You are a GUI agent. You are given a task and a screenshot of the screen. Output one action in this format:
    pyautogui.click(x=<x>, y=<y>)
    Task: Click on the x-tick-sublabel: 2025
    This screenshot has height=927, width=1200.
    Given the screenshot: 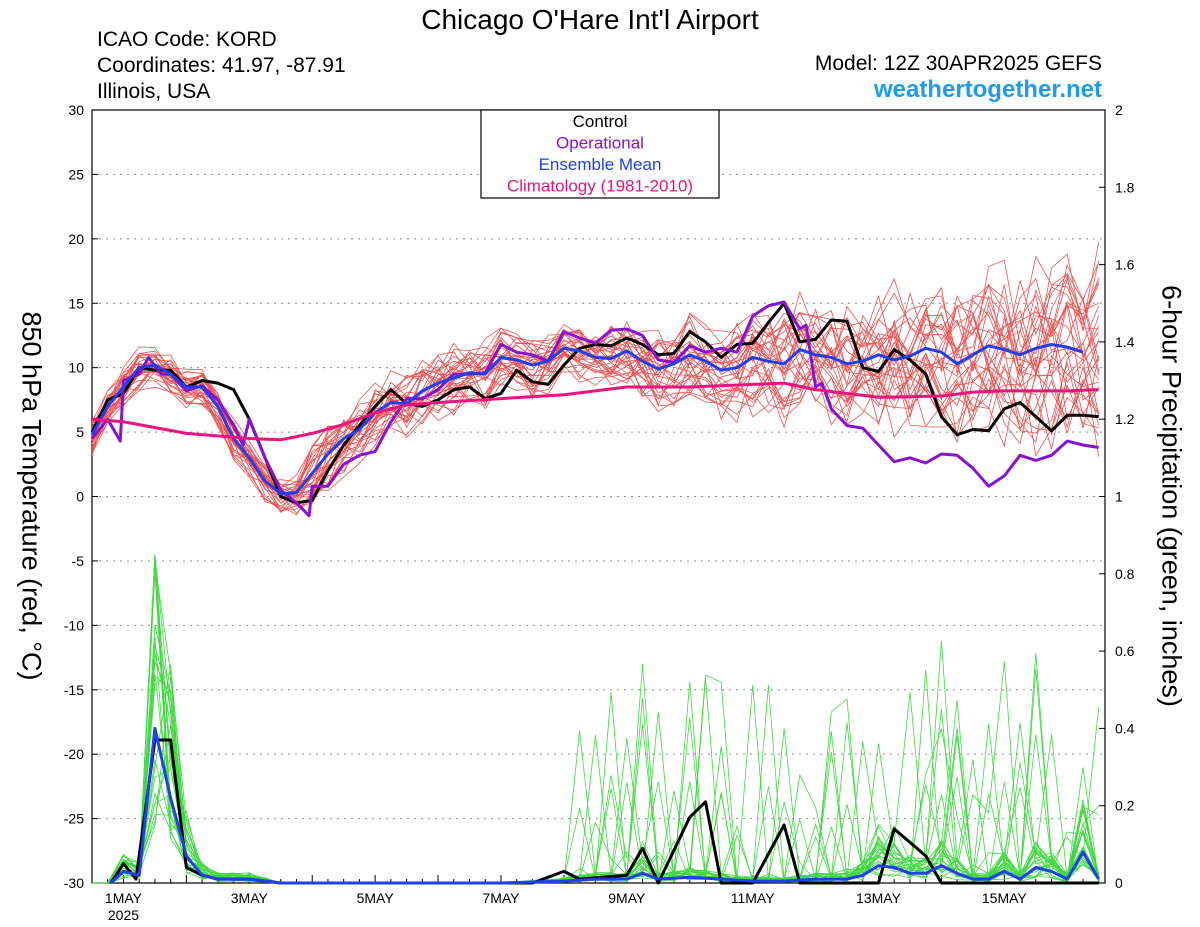 What is the action you would take?
    pyautogui.click(x=123, y=915)
    